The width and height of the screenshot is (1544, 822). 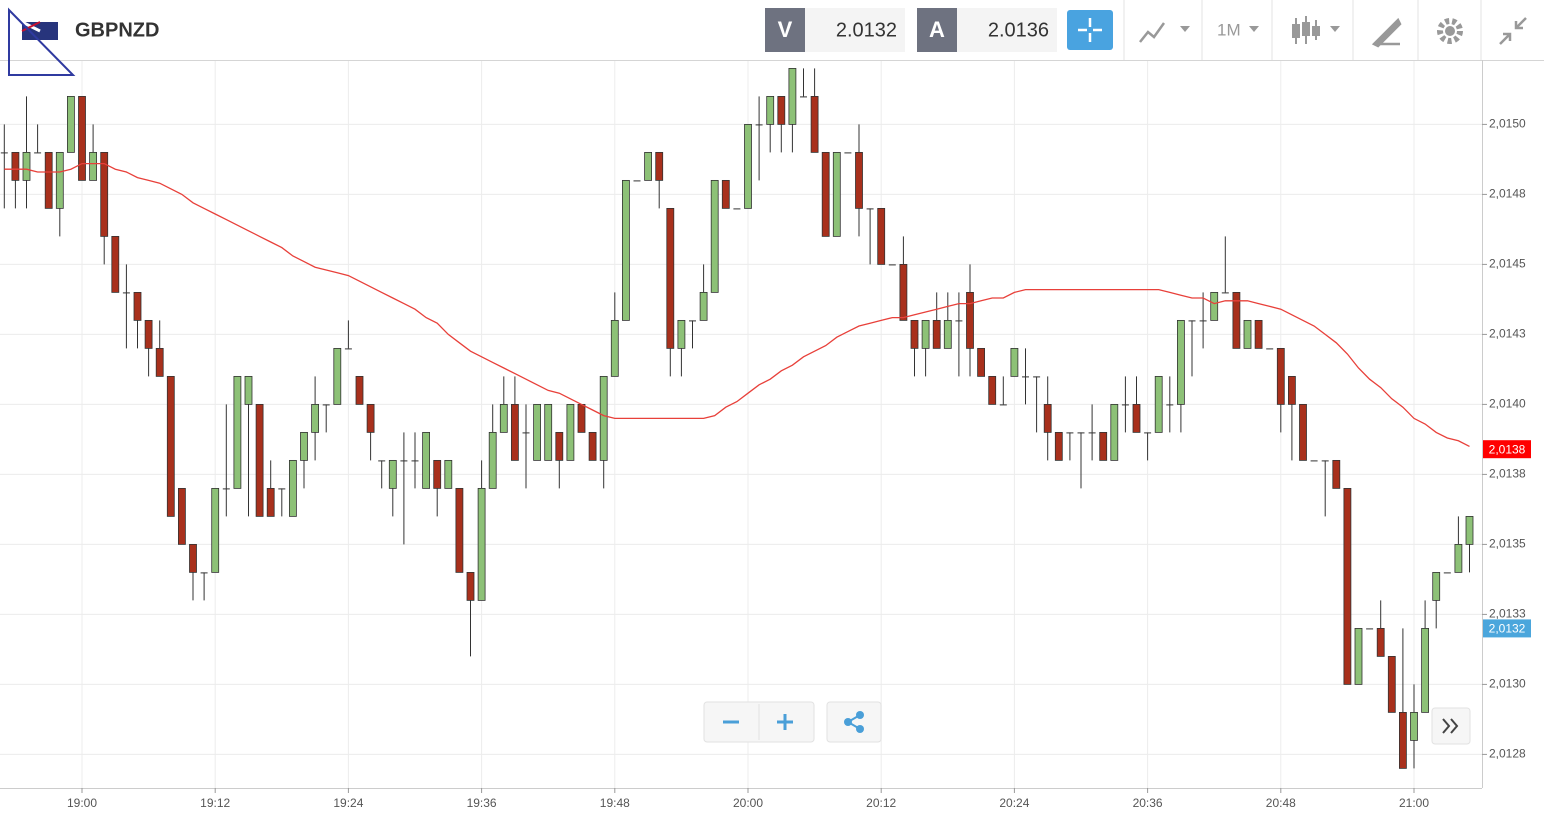 I want to click on bid-price: 2.0132, so click(x=866, y=30).